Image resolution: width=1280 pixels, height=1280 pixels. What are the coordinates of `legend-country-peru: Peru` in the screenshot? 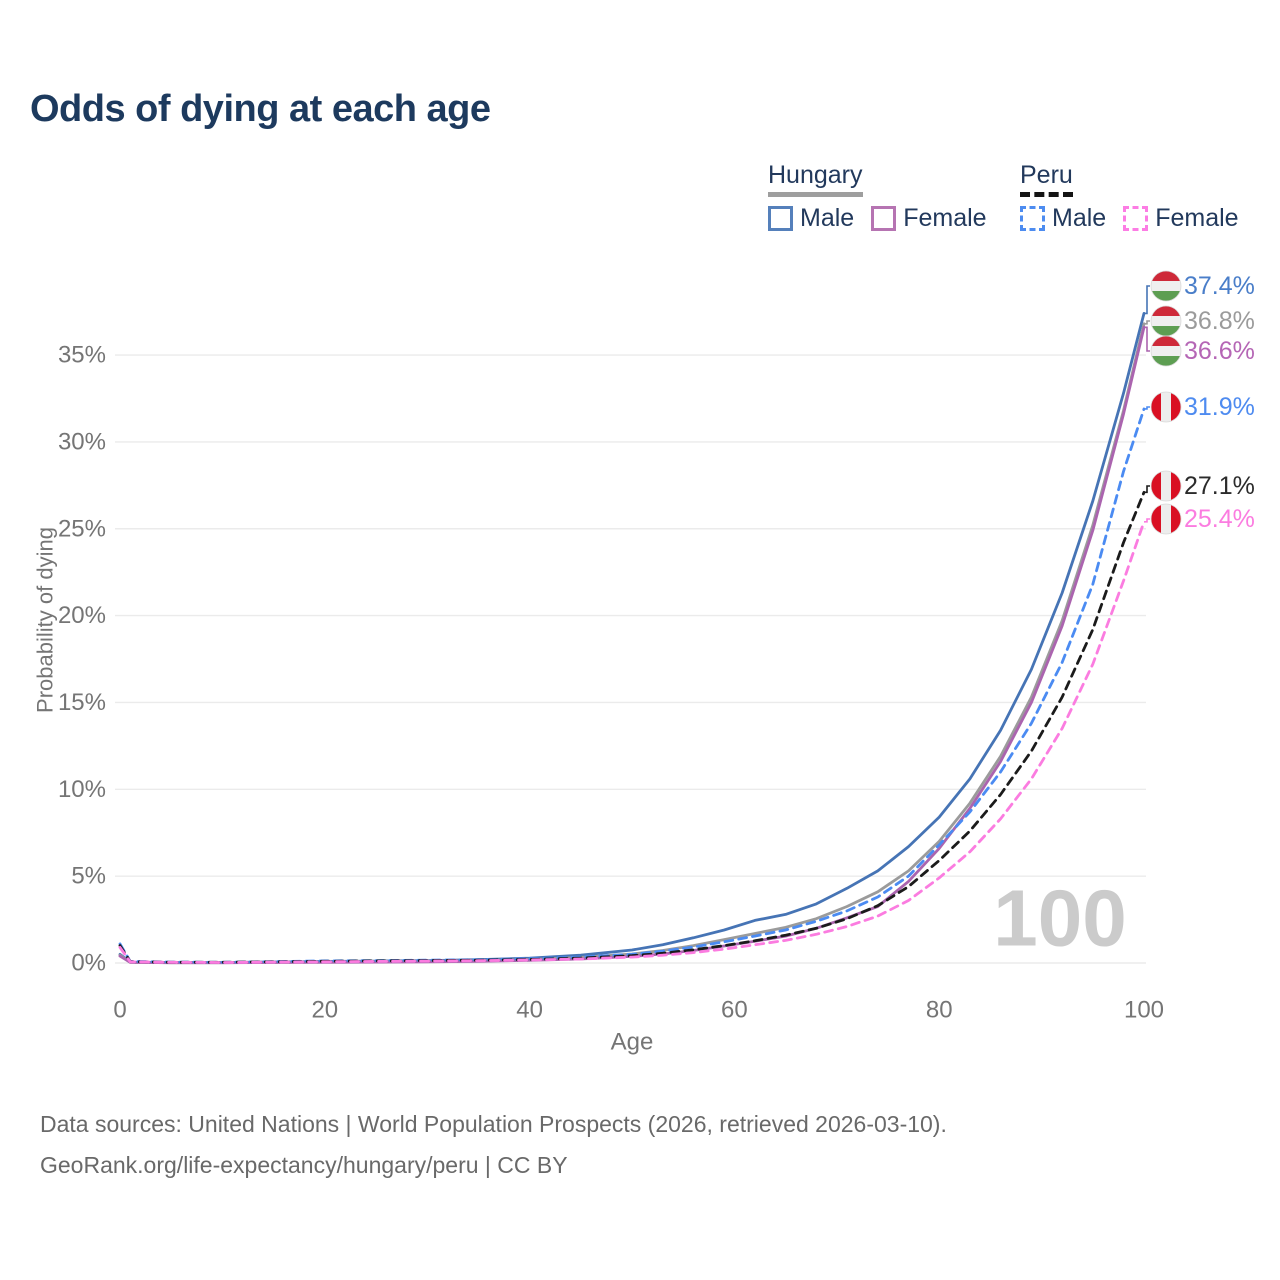 It's located at (1046, 179).